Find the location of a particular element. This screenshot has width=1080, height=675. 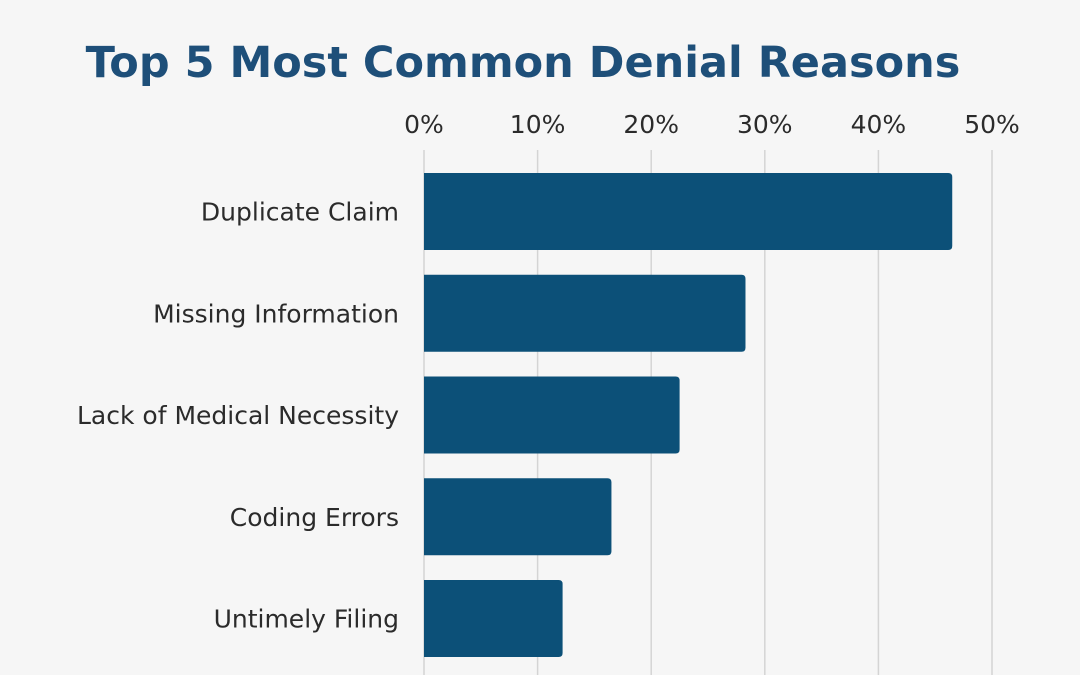

x-tick-label: 0% is located at coordinates (424, 124).